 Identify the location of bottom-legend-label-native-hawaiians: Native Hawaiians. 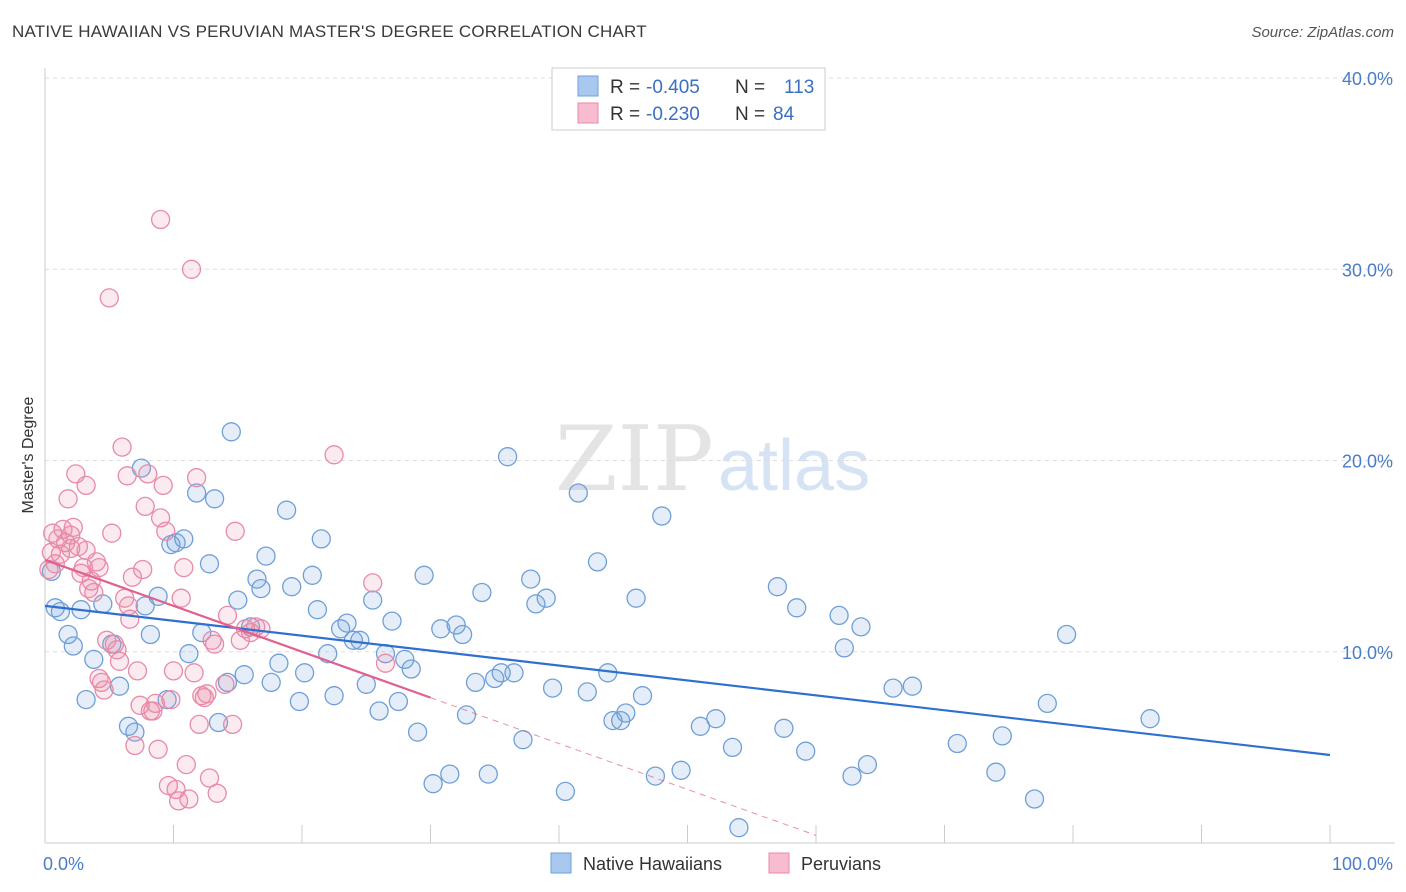
(652, 864).